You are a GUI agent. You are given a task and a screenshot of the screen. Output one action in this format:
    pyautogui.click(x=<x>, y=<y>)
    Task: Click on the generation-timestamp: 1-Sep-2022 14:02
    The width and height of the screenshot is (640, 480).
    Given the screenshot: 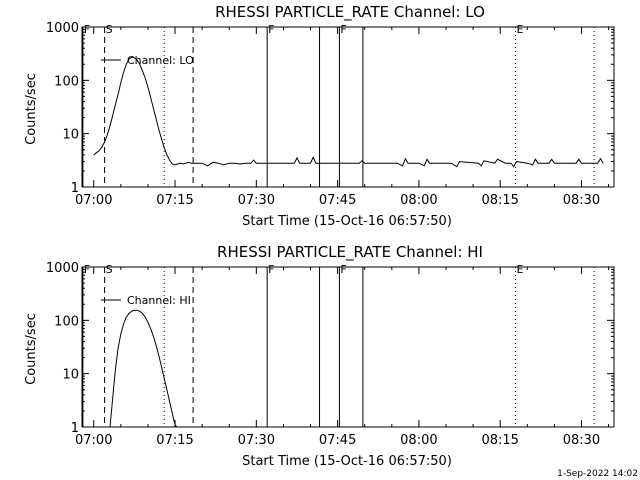 What is the action you would take?
    pyautogui.click(x=597, y=474)
    